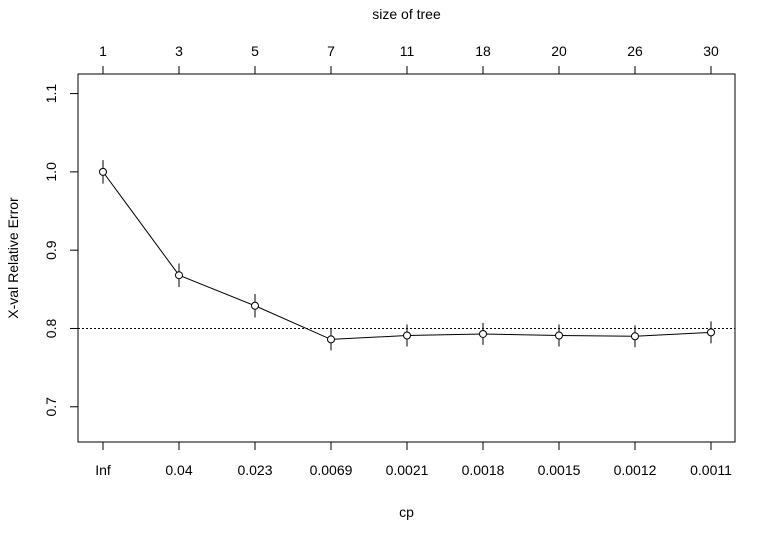 The height and width of the screenshot is (540, 775). What do you see at coordinates (483, 51) in the screenshot?
I see `top-tick-label: 18` at bounding box center [483, 51].